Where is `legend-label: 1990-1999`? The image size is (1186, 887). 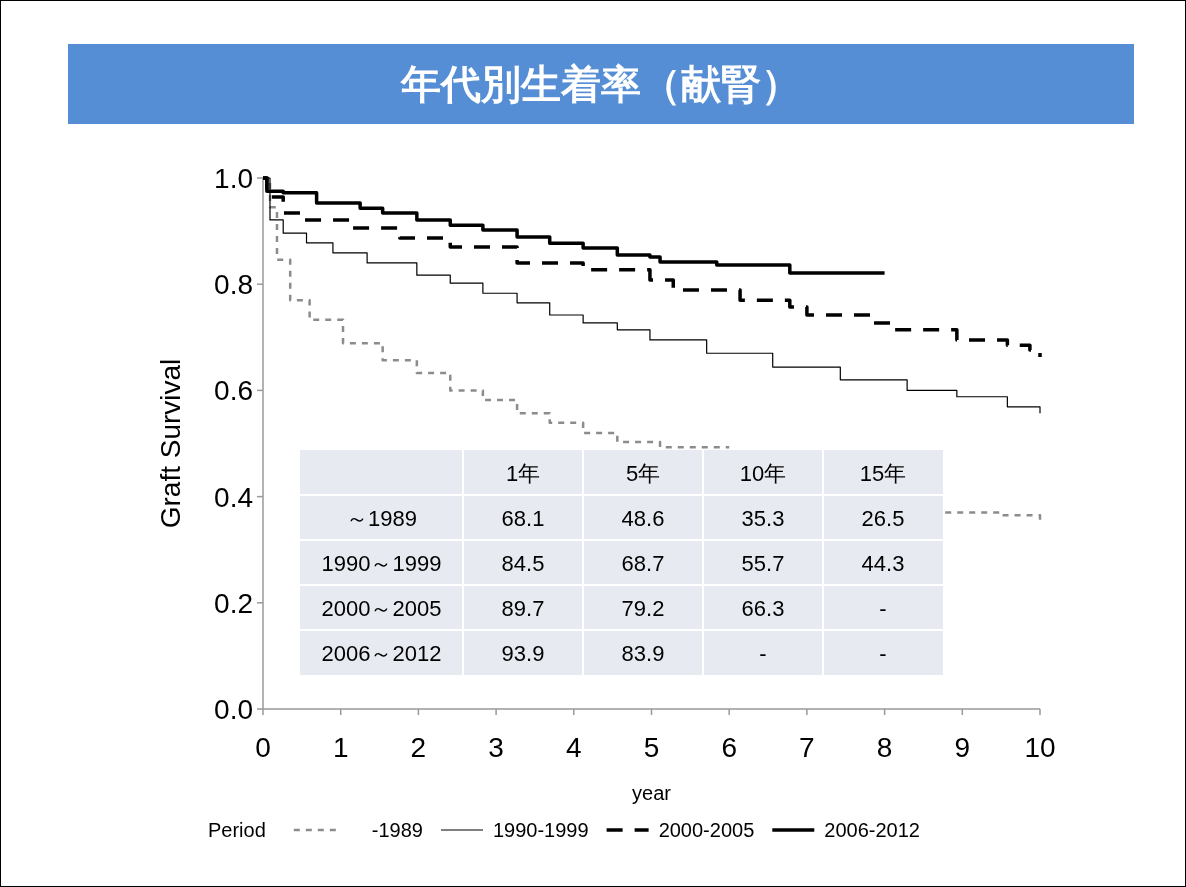 legend-label: 1990-1999 is located at coordinates (540, 830).